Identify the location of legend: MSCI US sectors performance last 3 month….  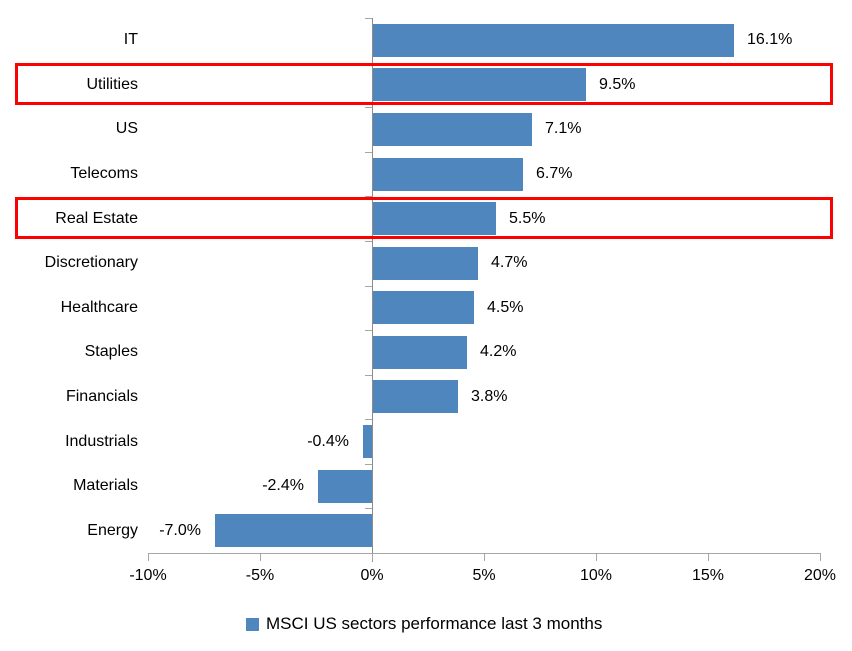
(424, 624).